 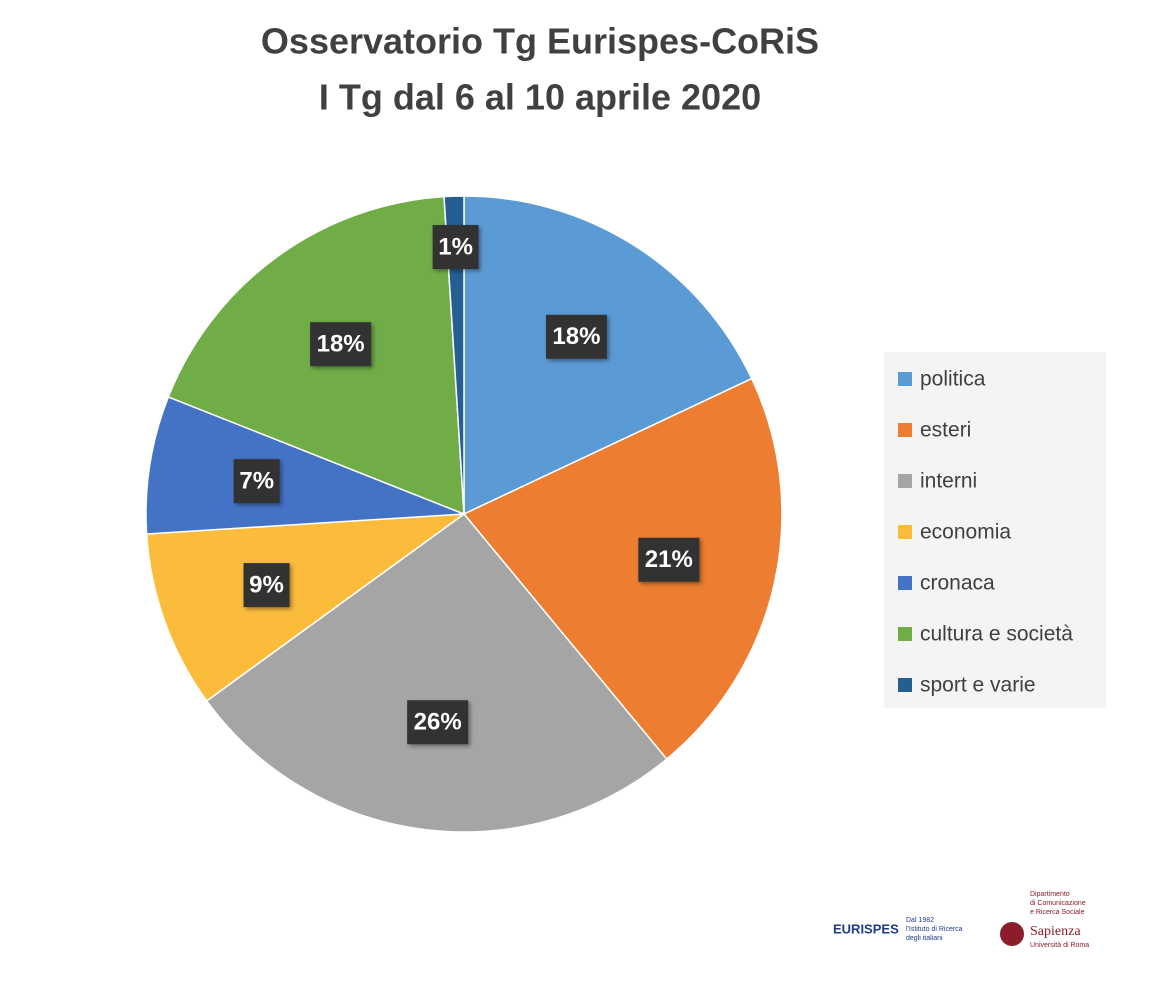 What do you see at coordinates (924, 938) in the screenshot?
I see `logo-tagline: degli italiani` at bounding box center [924, 938].